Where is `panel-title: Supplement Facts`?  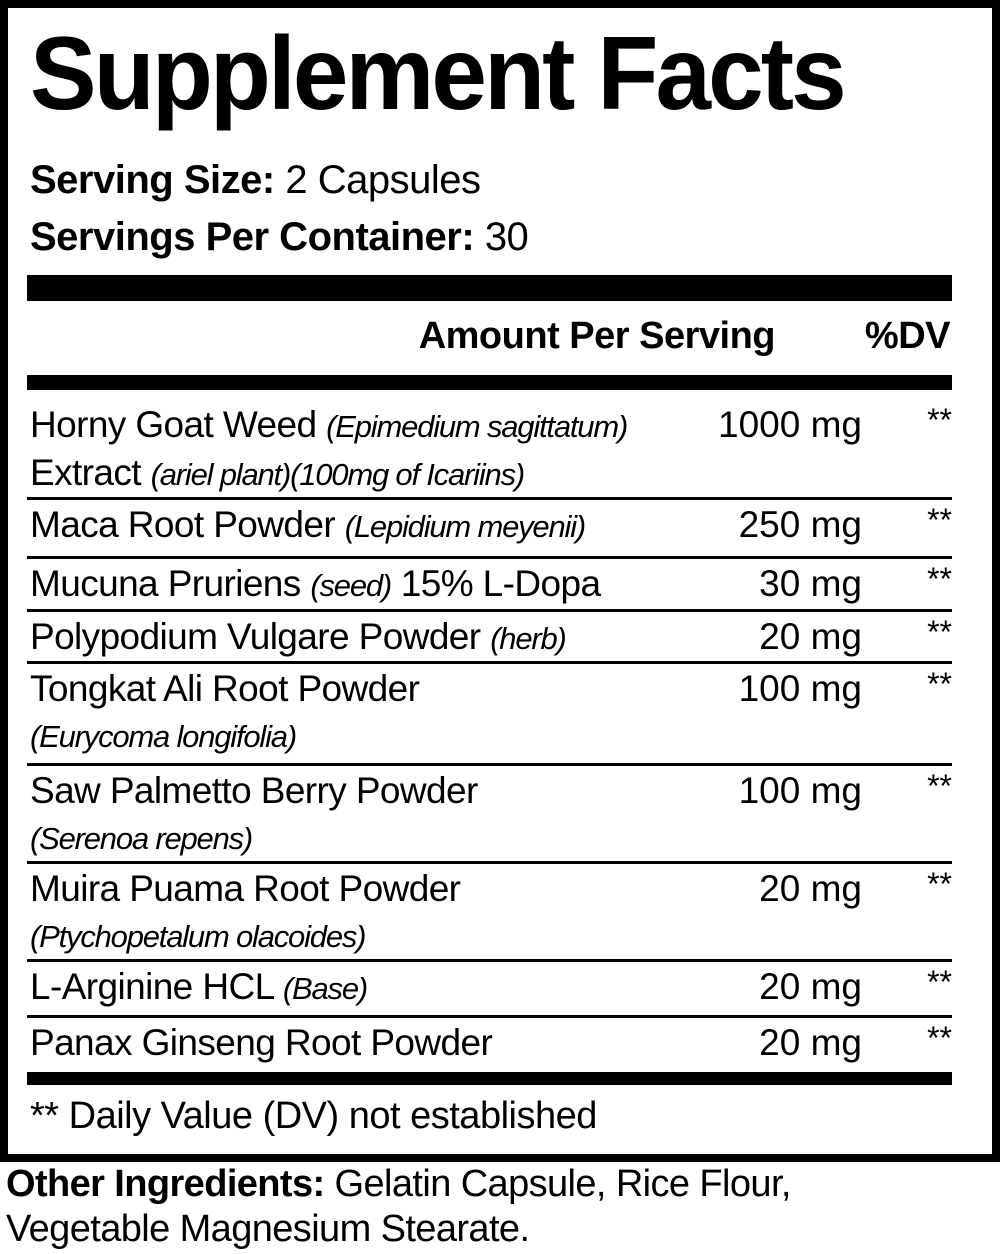
panel-title: Supplement Facts is located at coordinates (438, 74).